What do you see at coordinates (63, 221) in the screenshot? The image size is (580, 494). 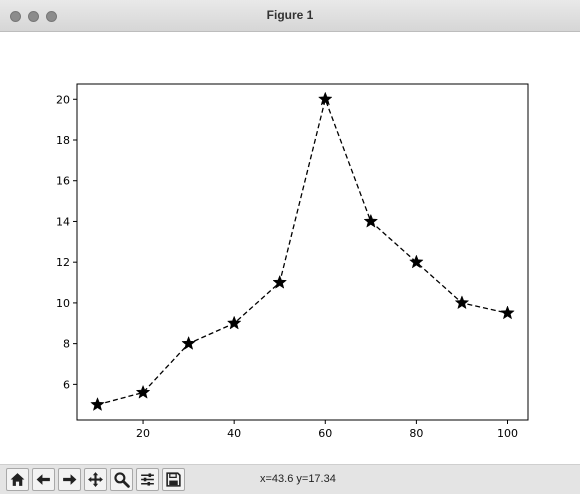 I see `y-tick-label: 14` at bounding box center [63, 221].